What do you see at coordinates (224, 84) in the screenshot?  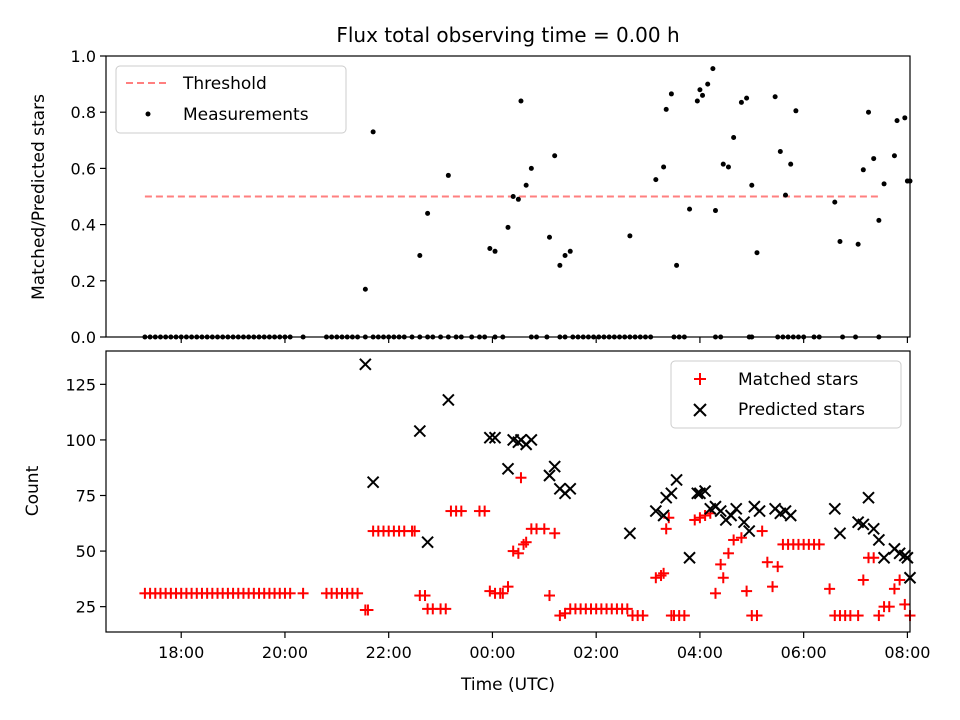 I see `legend-threshold-label: Threshold` at bounding box center [224, 84].